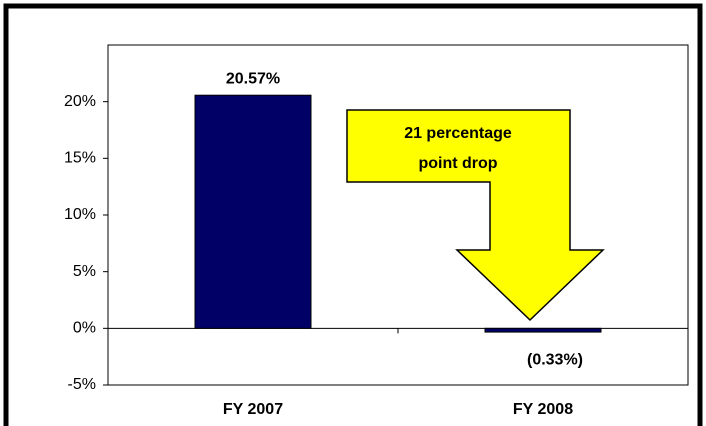 The height and width of the screenshot is (426, 706). Describe the element at coordinates (543, 409) in the screenshot. I see `x-tick-label: FY 2008` at that location.